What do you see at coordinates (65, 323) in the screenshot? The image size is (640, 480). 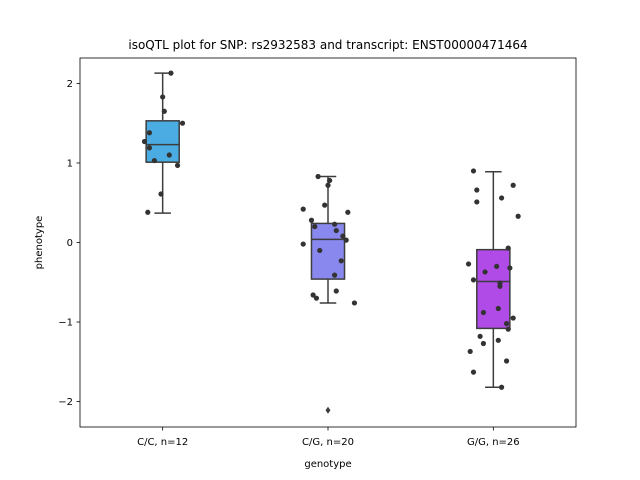 I see `y-tick-label: −1` at bounding box center [65, 323].